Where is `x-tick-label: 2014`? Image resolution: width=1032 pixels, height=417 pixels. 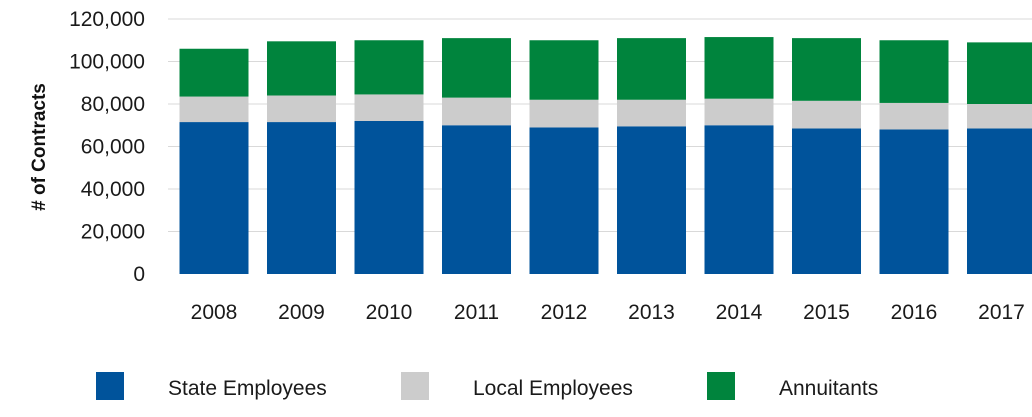 x-tick-label: 2014 is located at coordinates (739, 312).